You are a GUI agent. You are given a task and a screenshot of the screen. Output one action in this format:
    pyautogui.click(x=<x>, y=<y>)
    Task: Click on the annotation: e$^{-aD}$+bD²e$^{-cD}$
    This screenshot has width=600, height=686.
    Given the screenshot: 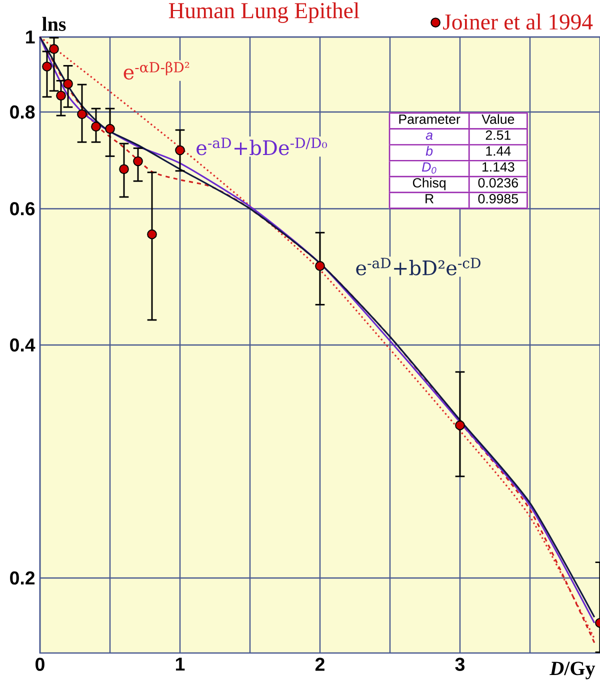 What is the action you would take?
    pyautogui.click(x=418, y=267)
    